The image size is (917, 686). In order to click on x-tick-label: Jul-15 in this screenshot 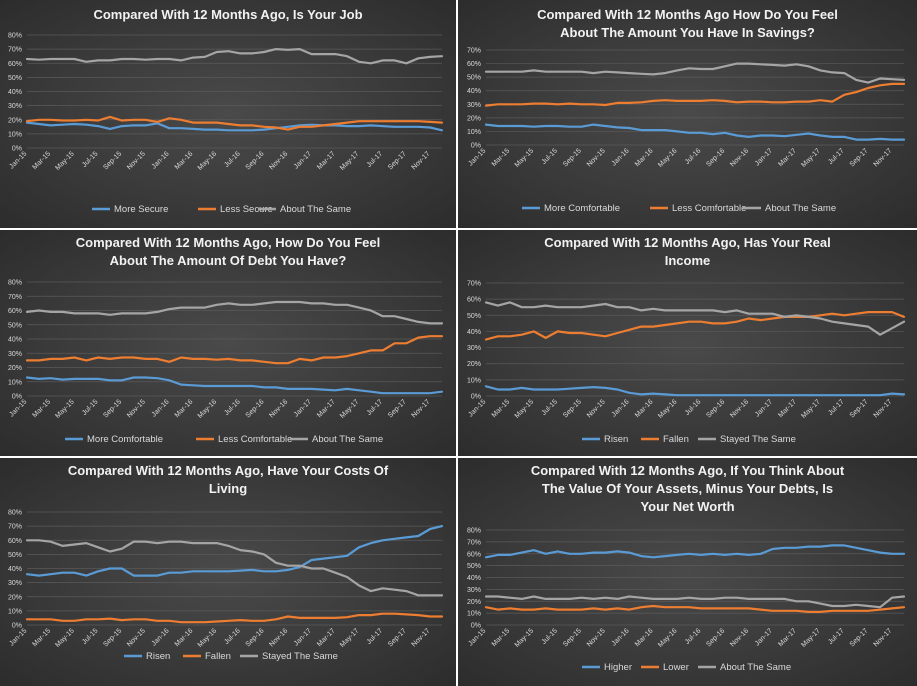, I will do `click(90, 159)`.